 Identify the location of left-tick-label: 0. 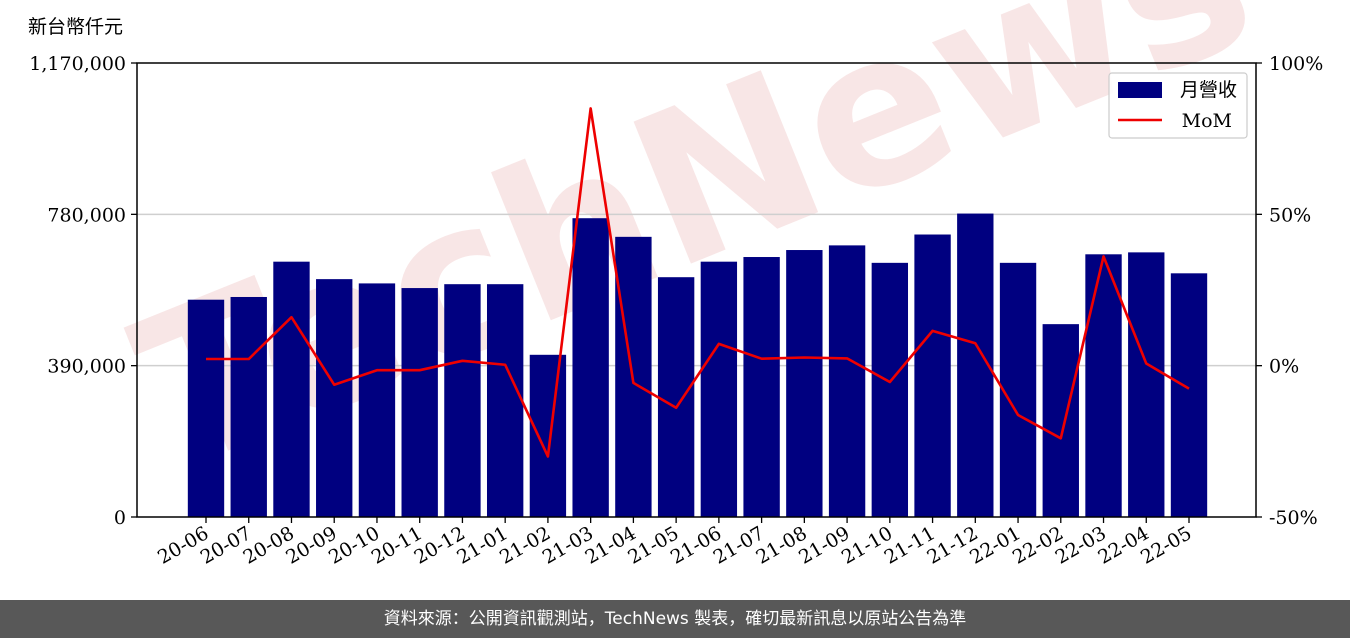
(120, 518).